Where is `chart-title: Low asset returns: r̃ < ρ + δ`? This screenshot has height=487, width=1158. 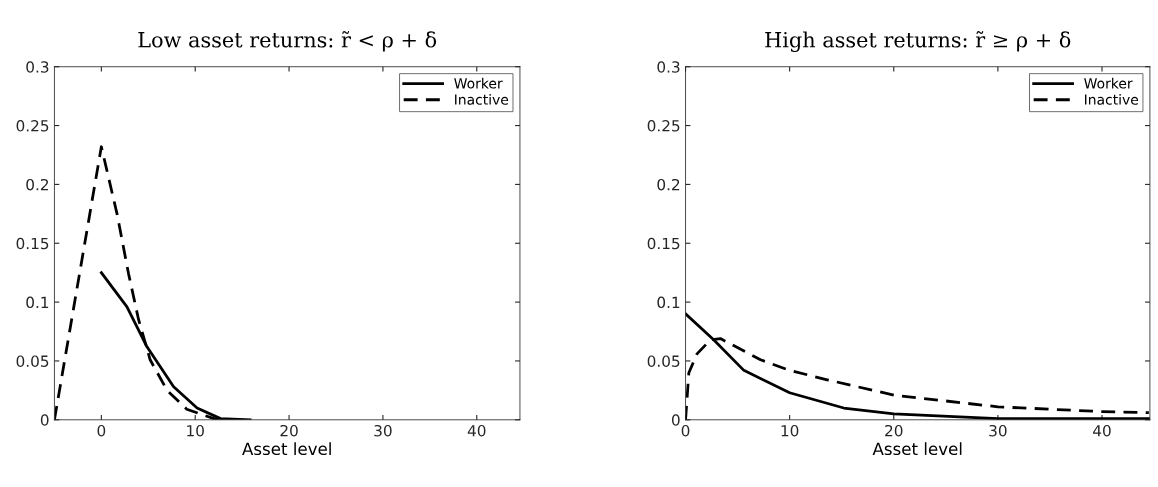
chart-title: Low asset returns: r̃ < ρ + δ is located at coordinates (287, 41).